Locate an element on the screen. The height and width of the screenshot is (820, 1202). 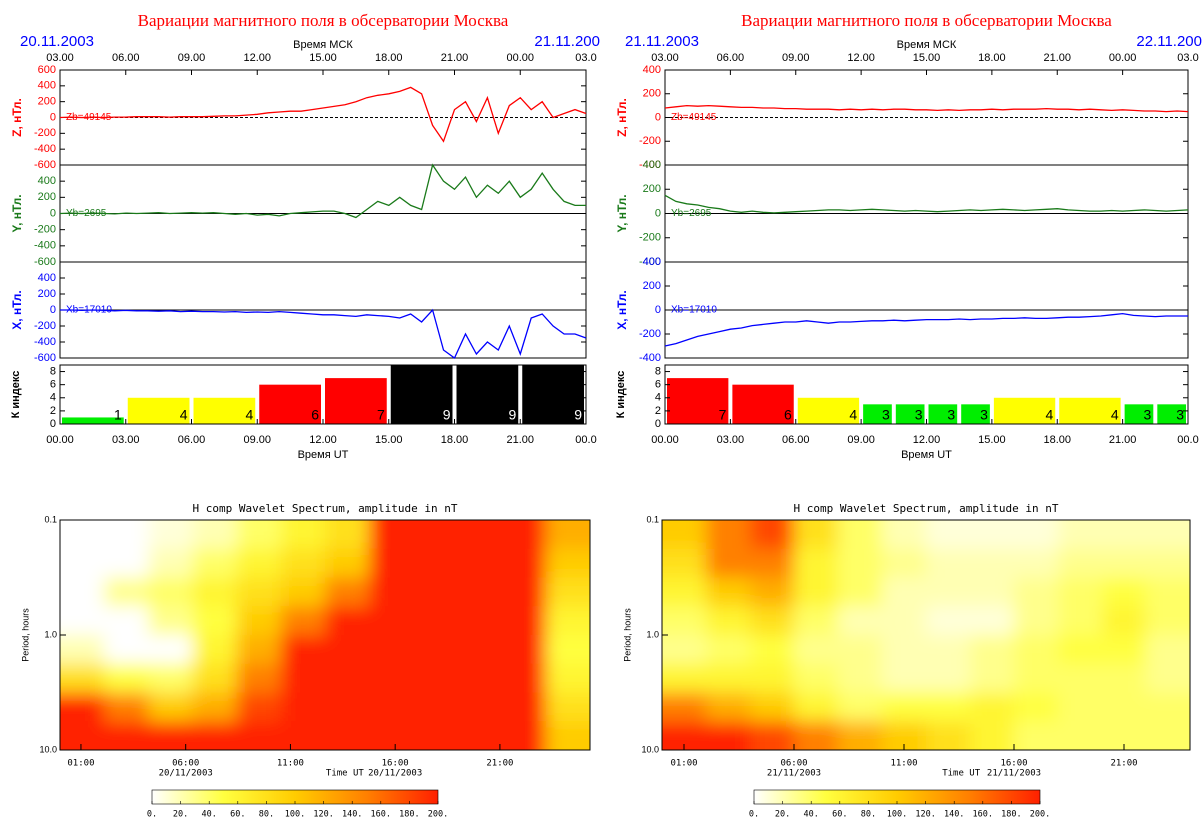
top-x-tick-label: 03.0 is located at coordinates (585, 58).